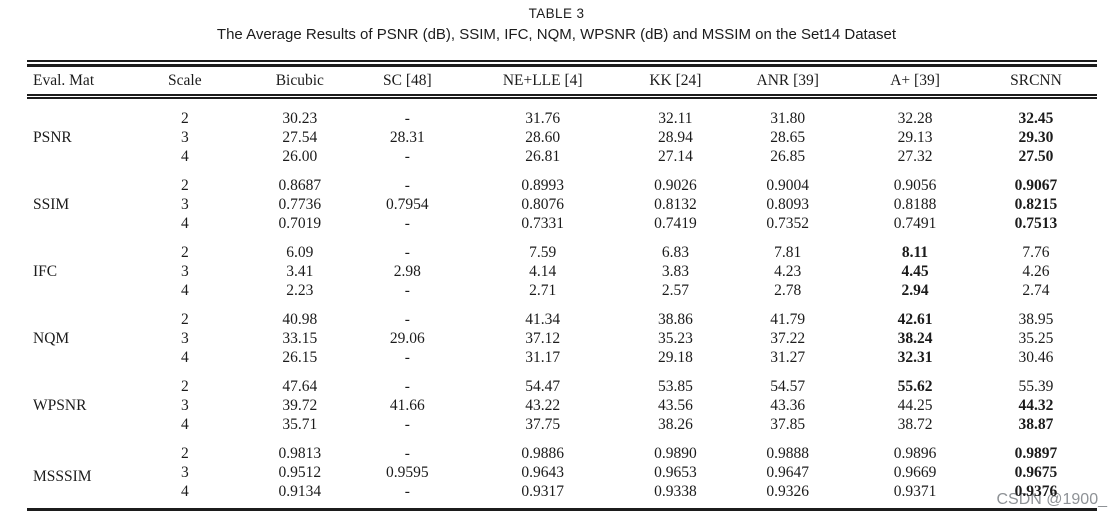 The image size is (1113, 526). Describe the element at coordinates (556, 13) in the screenshot. I see `table-number-title: TABLE 3` at that location.